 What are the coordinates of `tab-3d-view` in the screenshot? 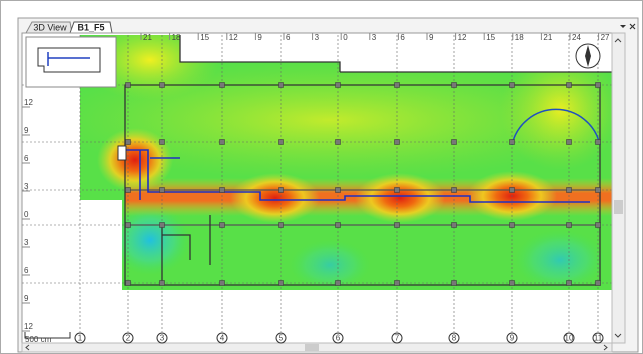 It's located at (49, 27).